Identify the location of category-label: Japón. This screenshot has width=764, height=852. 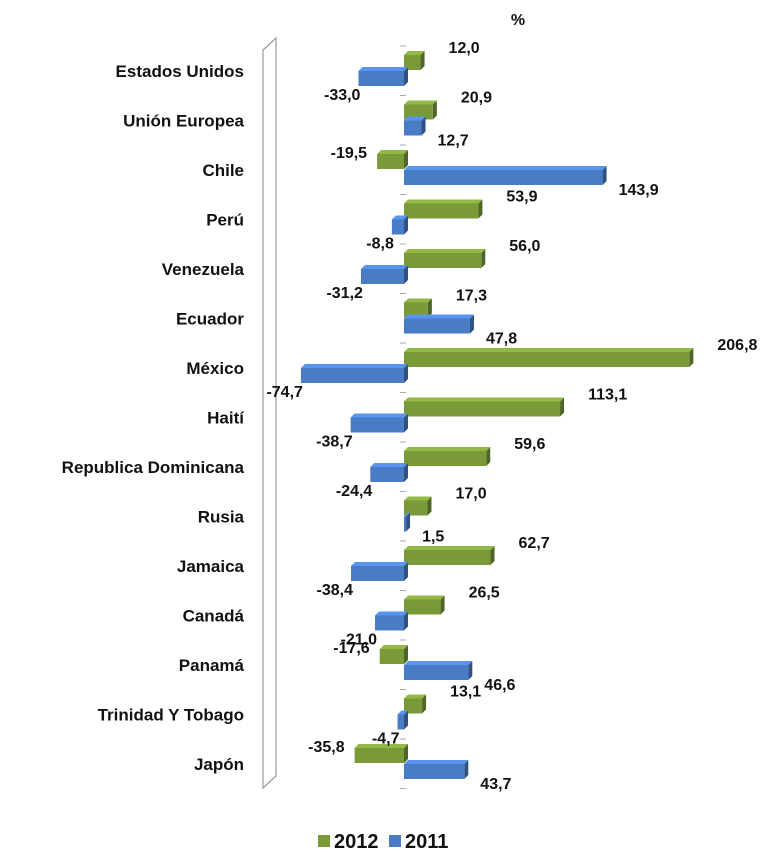
(219, 764).